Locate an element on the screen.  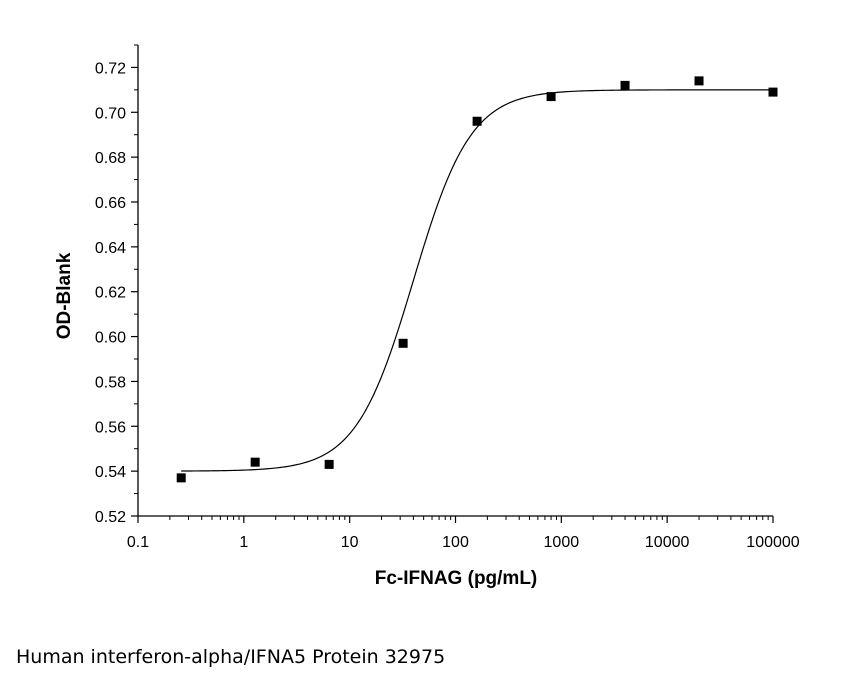
x-axis-ticks: 0.1 1 10 100 1000 10000 100000 is located at coordinates (463, 533).